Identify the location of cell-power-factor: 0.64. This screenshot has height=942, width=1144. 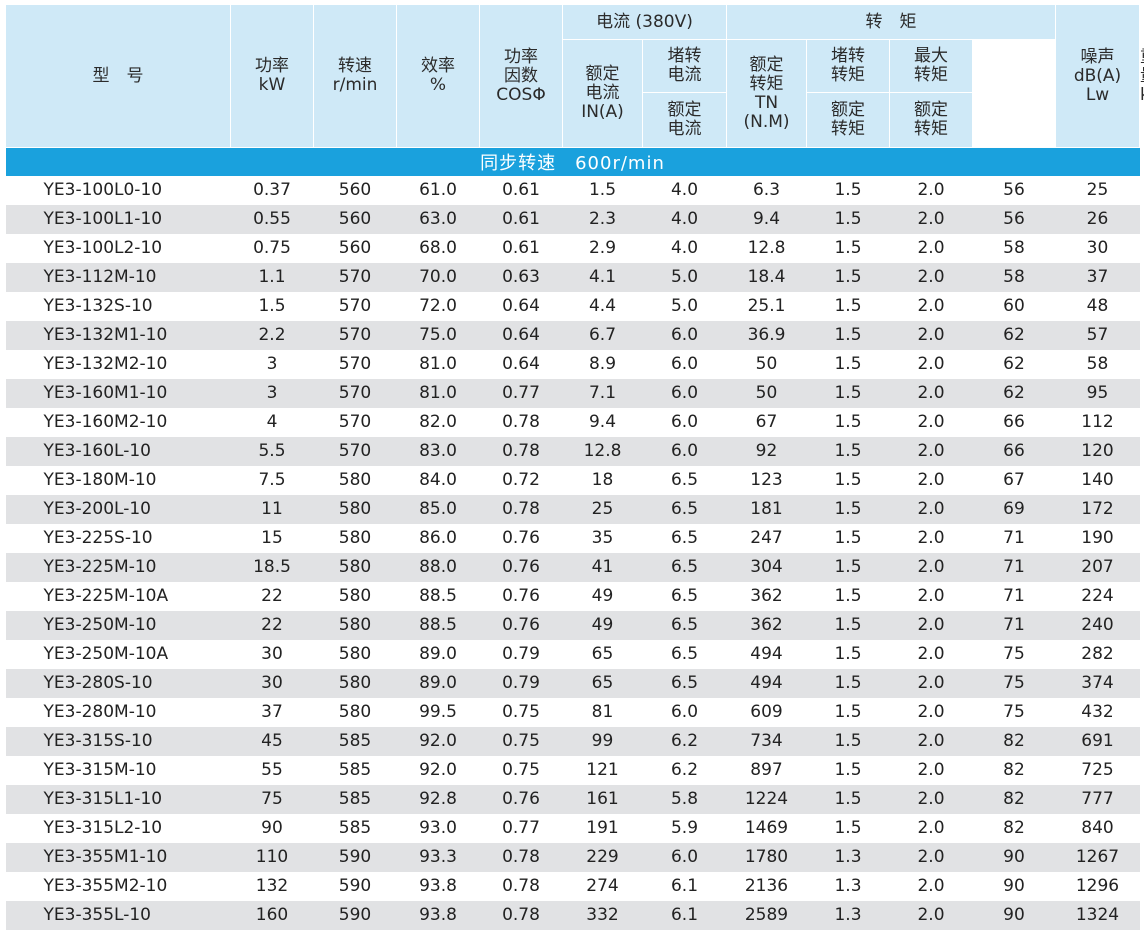
(521, 335).